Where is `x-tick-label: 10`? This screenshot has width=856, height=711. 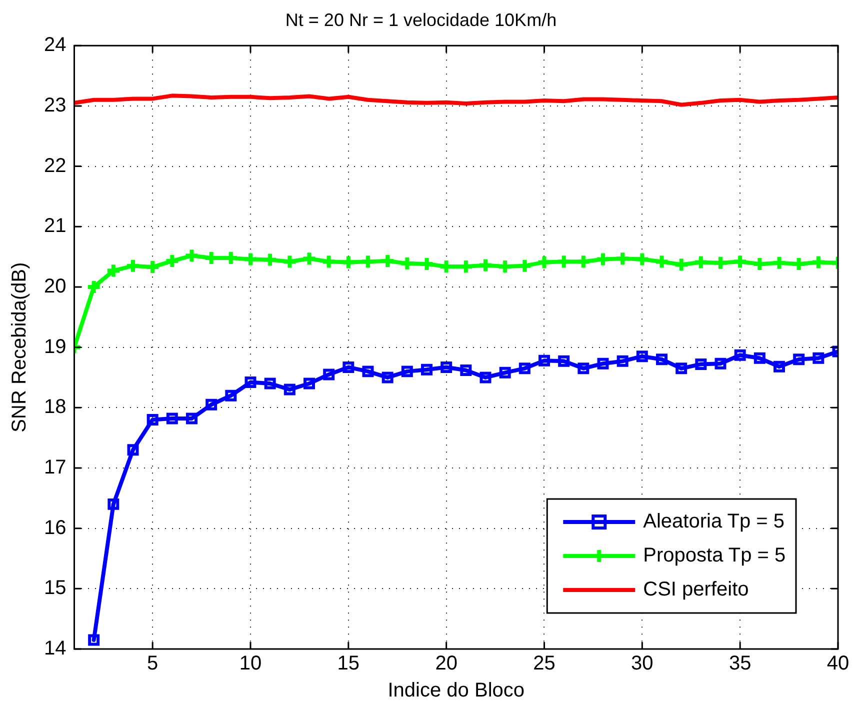
x-tick-label: 10 is located at coordinates (250, 663).